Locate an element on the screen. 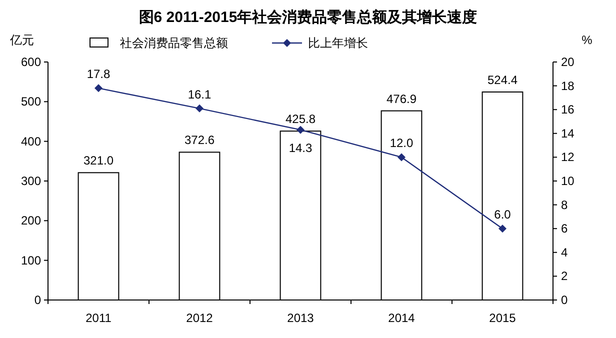 The height and width of the screenshot is (338, 616). y-tick-label: 400 is located at coordinates (31, 141).